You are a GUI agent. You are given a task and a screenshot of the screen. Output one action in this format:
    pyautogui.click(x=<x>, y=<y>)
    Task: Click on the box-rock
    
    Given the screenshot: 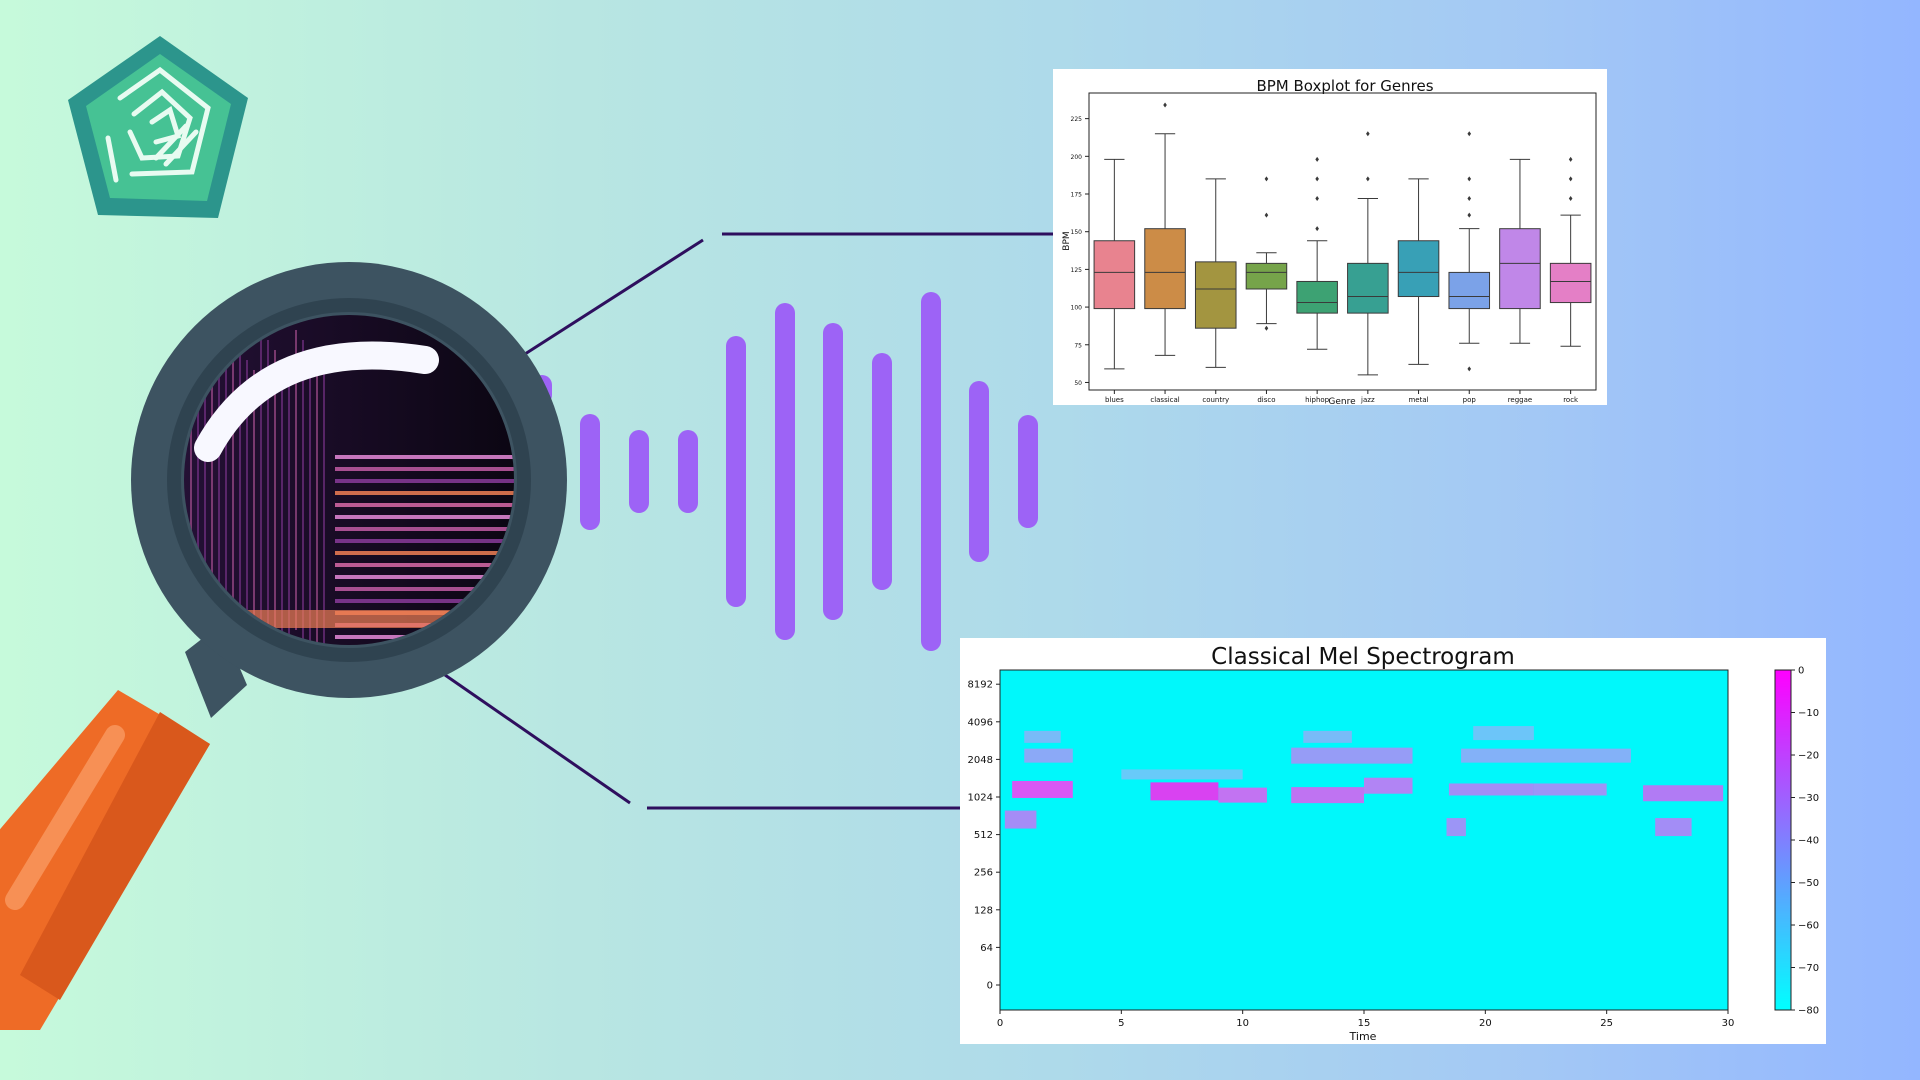 What is the action you would take?
    pyautogui.click(x=1570, y=283)
    